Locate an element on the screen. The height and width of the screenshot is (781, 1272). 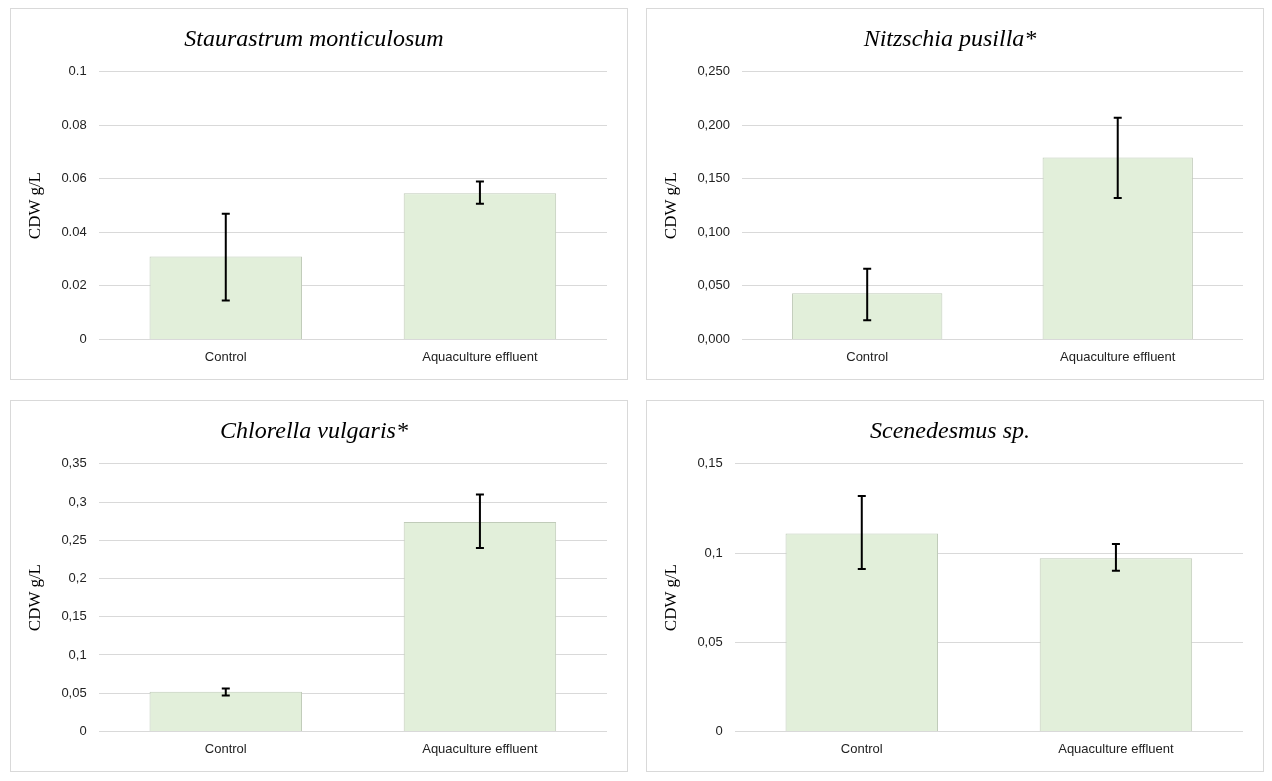
y-tick-label: 0,2 is located at coordinates (77, 578).